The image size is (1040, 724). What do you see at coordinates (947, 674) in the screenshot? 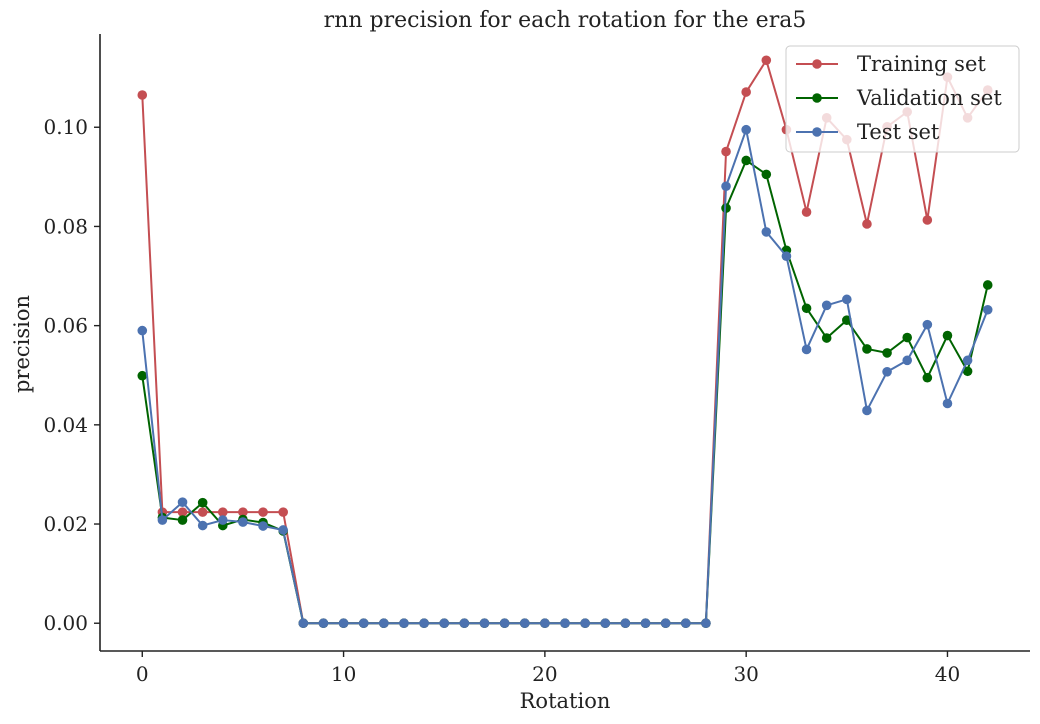
I see `x-tick-label: 40` at bounding box center [947, 674].